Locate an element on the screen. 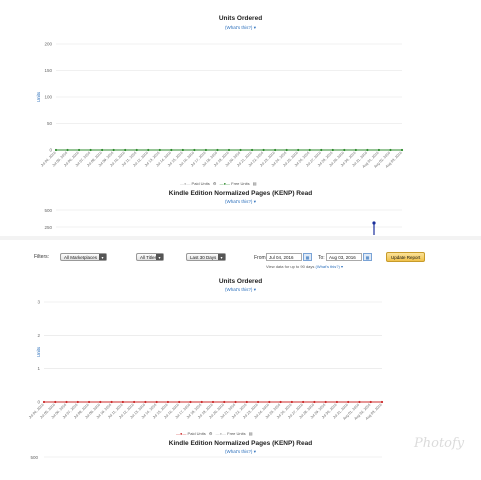 The height and width of the screenshot is (480, 481). titles-select: All Titles ▾ is located at coordinates (150, 257).